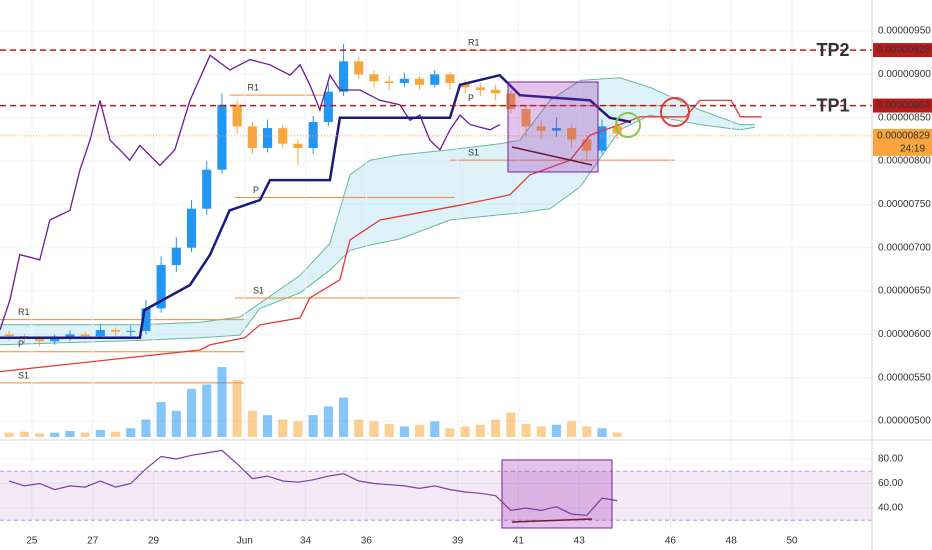 This screenshot has width=932, height=550. What do you see at coordinates (458, 541) in the screenshot?
I see `x-tick-label: 39` at bounding box center [458, 541].